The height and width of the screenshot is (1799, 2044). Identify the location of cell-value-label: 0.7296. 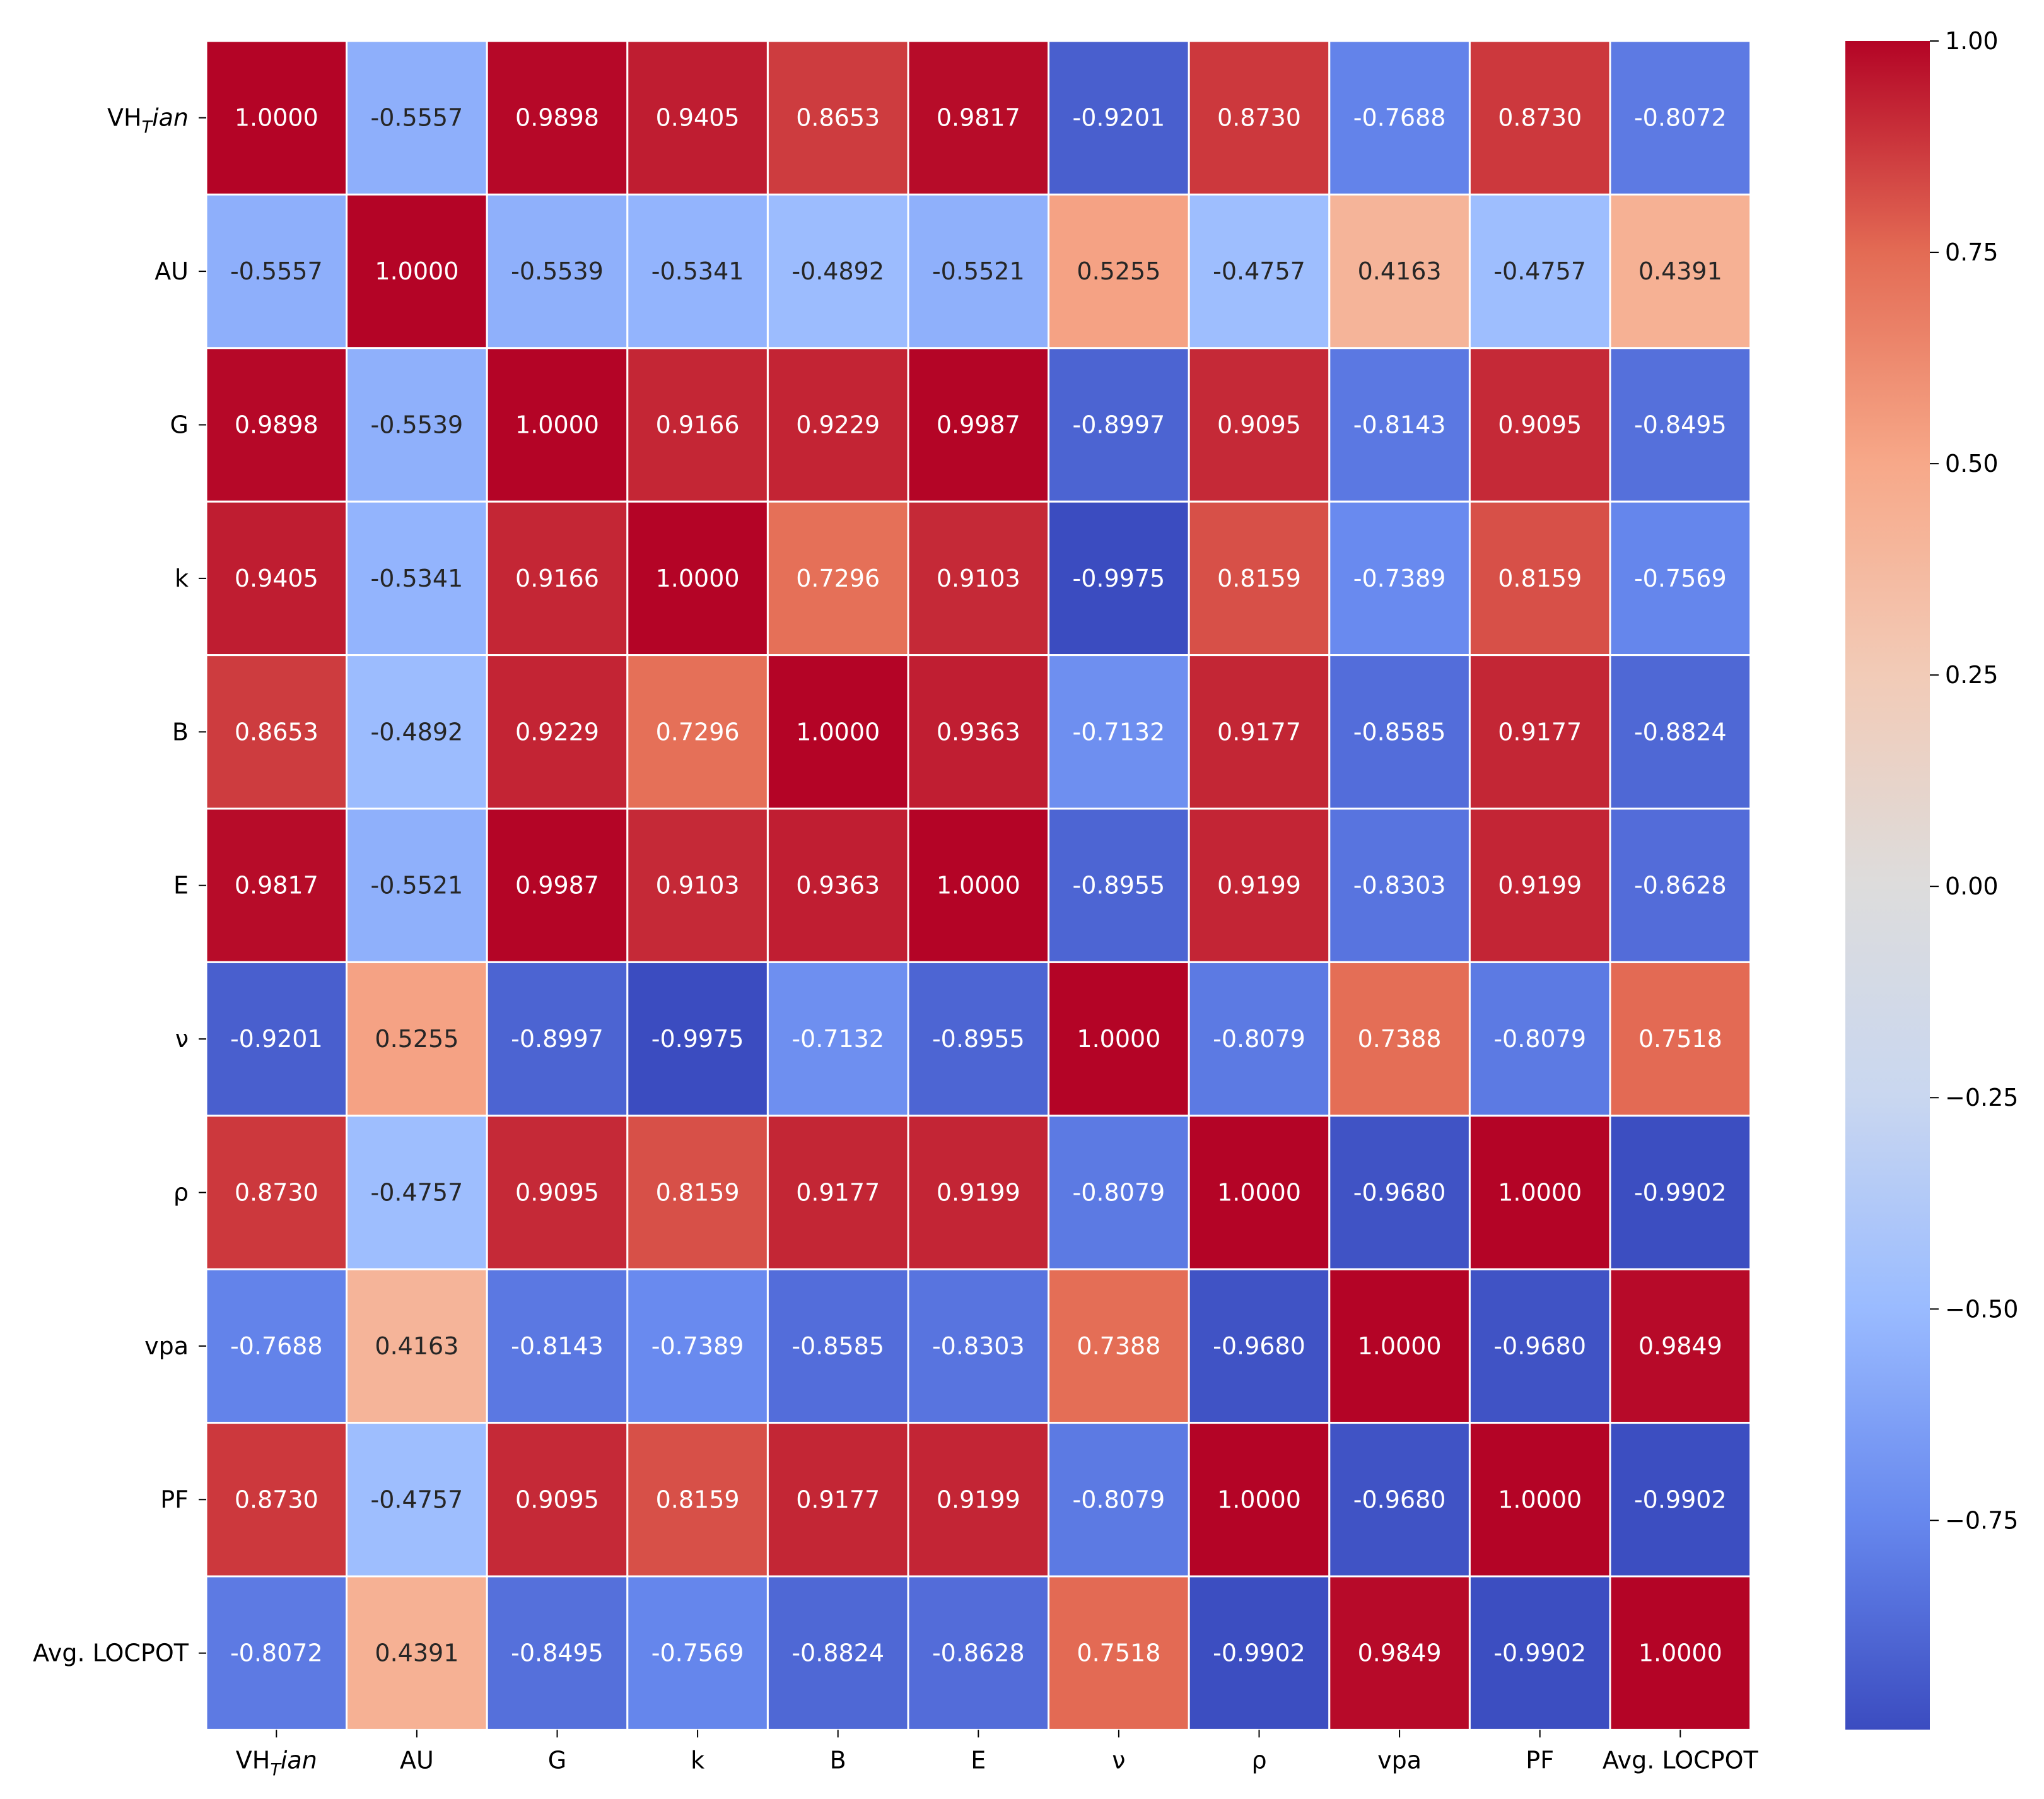
(838, 578).